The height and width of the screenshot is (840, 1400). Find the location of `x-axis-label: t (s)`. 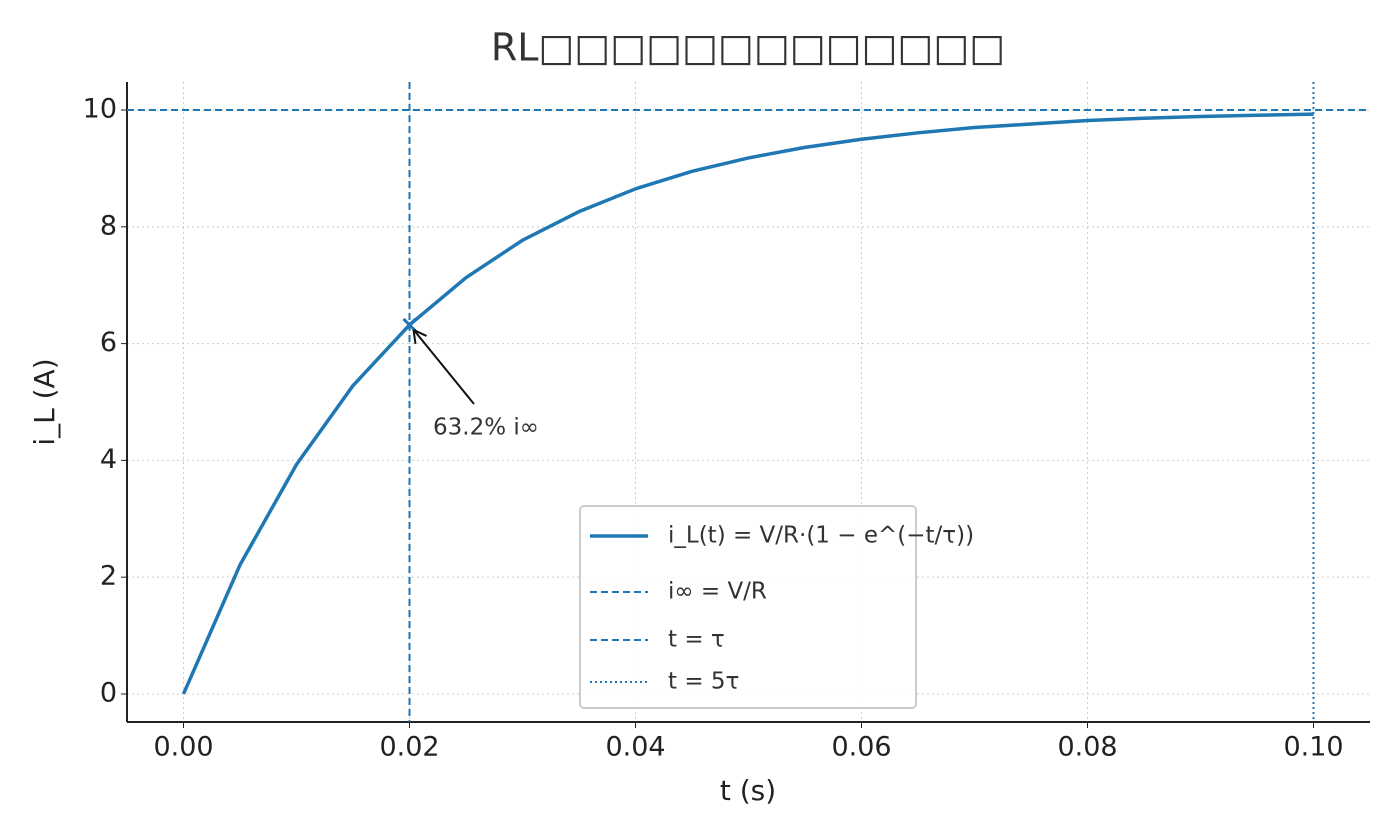

x-axis-label: t (s) is located at coordinates (748, 790).